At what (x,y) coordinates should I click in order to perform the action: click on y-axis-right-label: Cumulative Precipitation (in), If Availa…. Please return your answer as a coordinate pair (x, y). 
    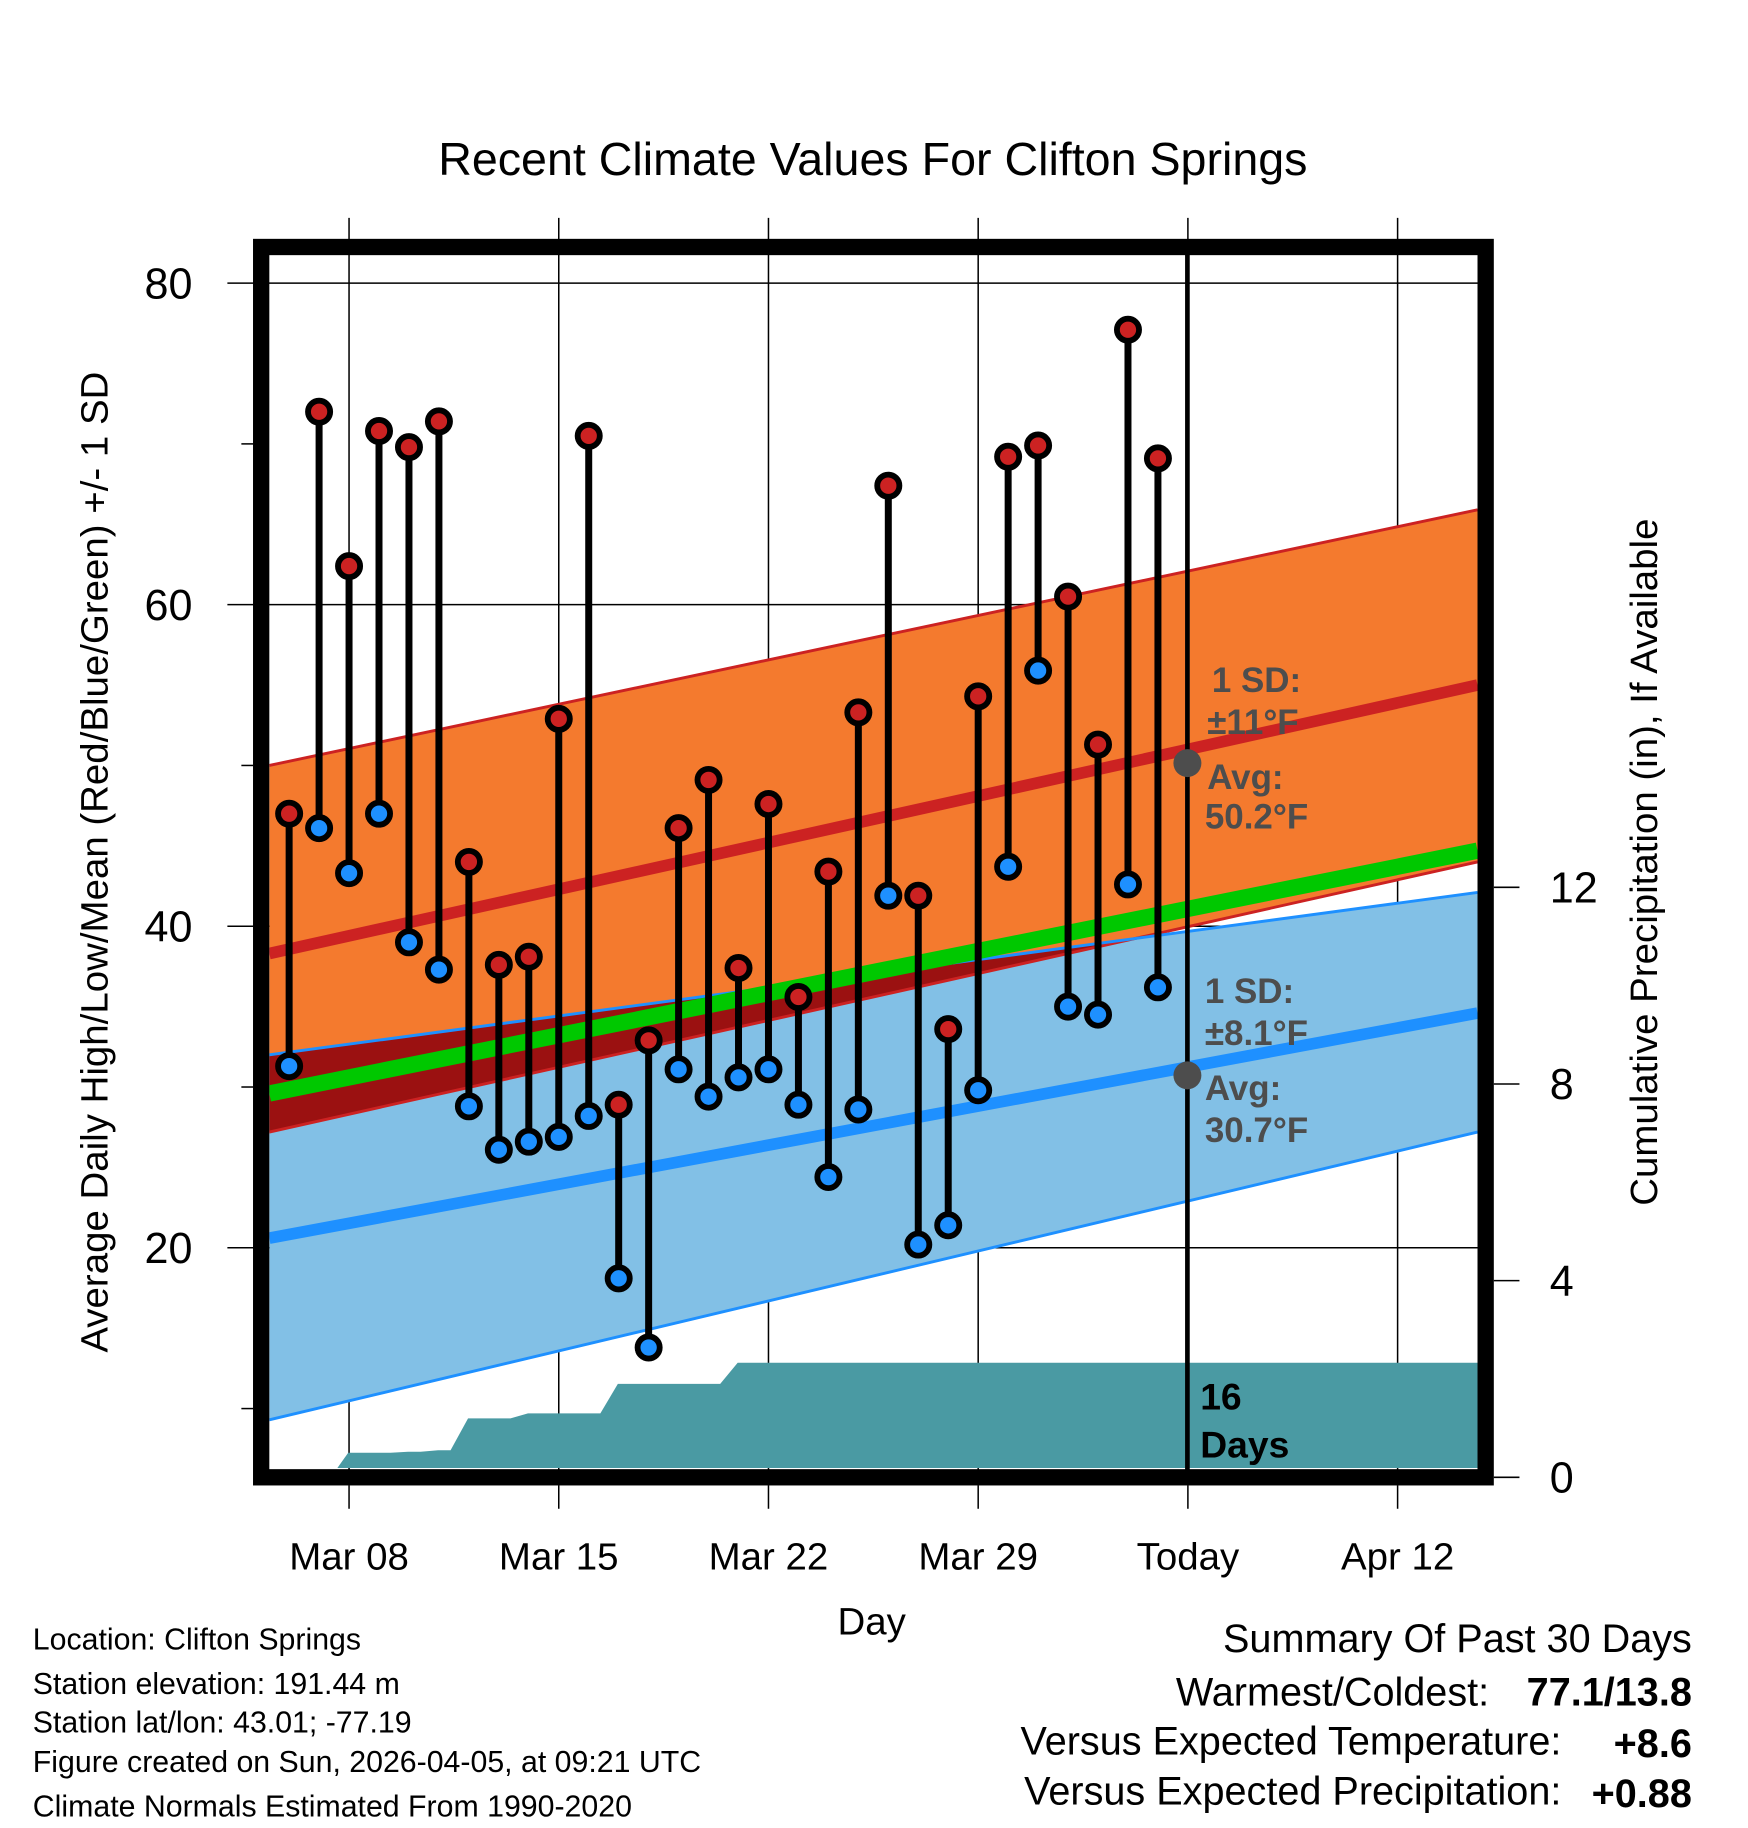
    Looking at the image, I should click on (1644, 862).